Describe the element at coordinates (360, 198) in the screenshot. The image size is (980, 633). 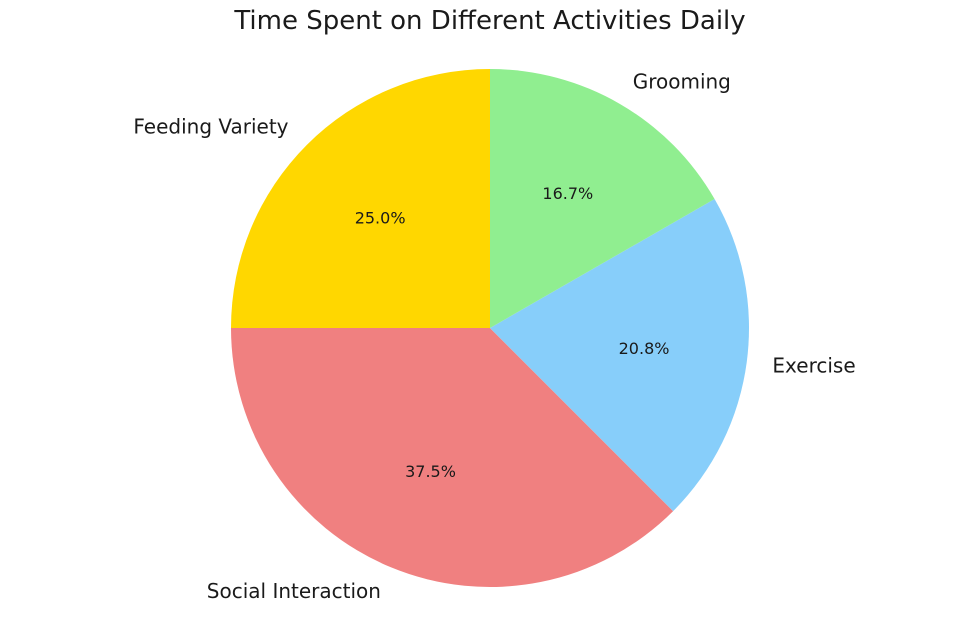
I see `pie-slice-feeding-variety` at that location.